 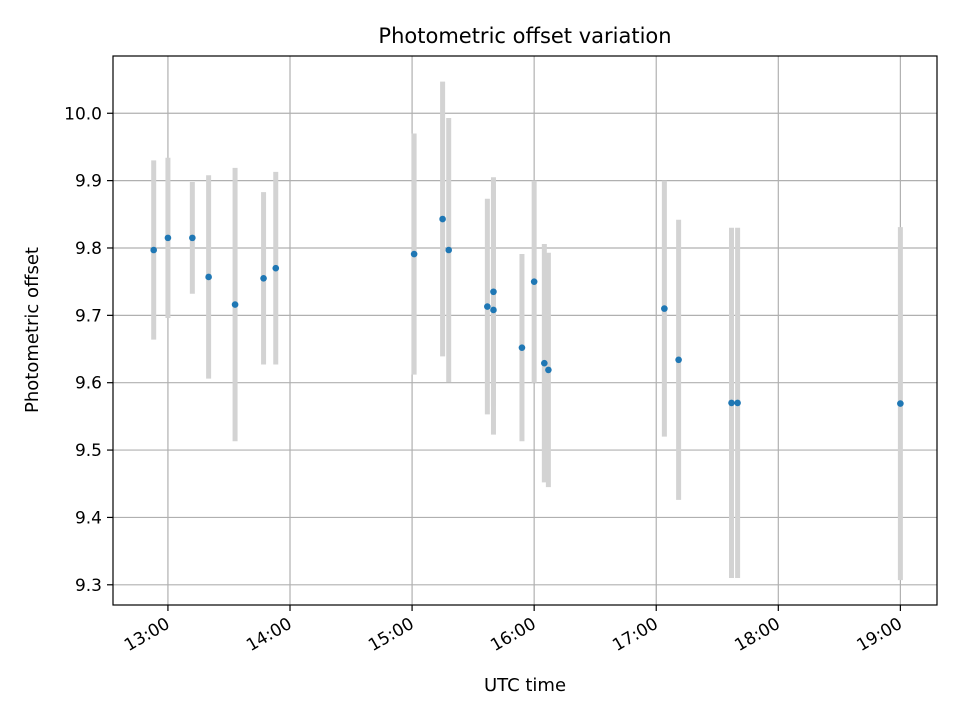 I want to click on chart-title: Photometric offset variation, so click(x=524, y=36).